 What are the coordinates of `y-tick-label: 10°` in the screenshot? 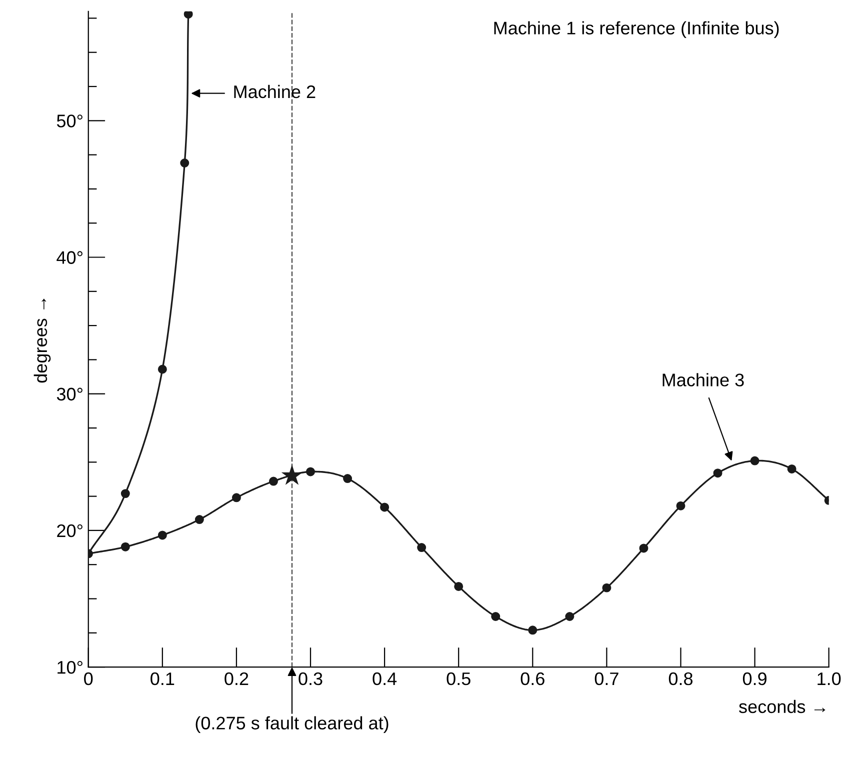 It's located at (70, 667).